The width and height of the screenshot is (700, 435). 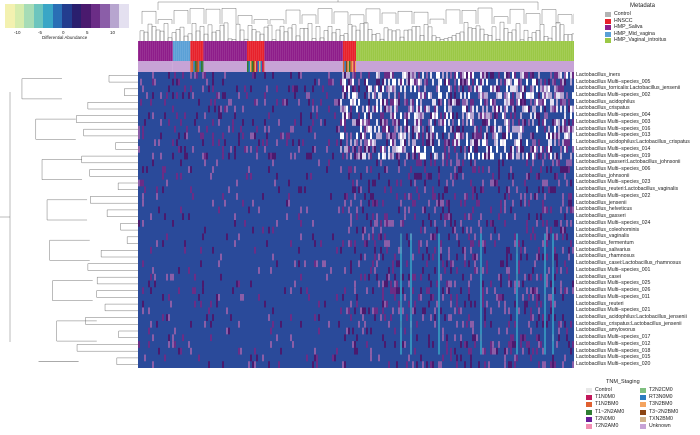 I want to click on legend-swatch, so click(x=589, y=405).